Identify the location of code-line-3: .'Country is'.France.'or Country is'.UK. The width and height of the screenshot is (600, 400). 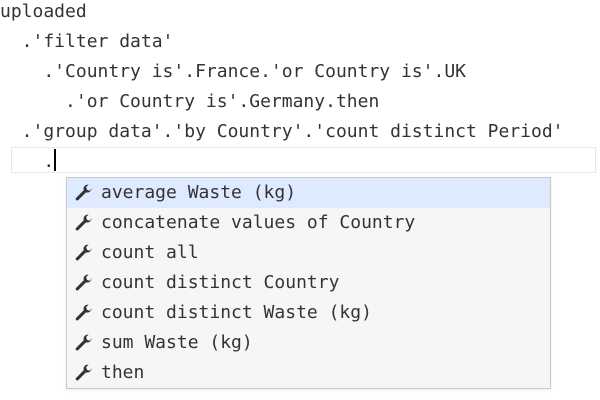
(233, 71).